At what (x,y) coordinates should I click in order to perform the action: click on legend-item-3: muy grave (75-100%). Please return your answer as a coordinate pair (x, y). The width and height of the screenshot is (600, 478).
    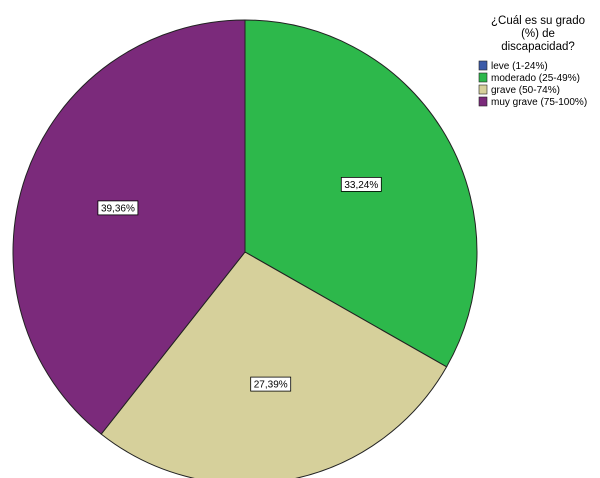
    Looking at the image, I should click on (532, 102).